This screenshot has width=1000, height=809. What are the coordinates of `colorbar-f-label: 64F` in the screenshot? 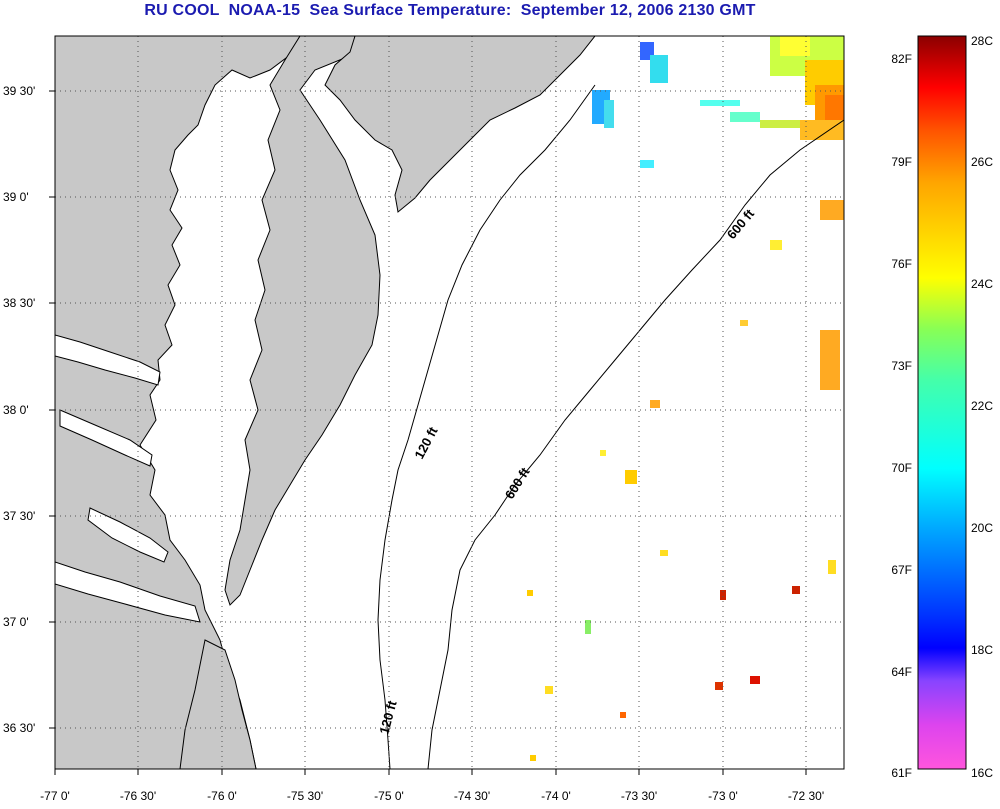 It's located at (901, 672).